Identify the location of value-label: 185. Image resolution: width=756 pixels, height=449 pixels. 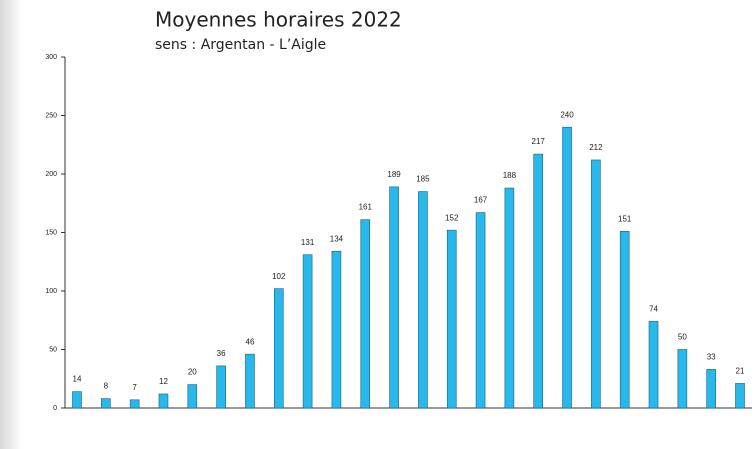
(423, 179).